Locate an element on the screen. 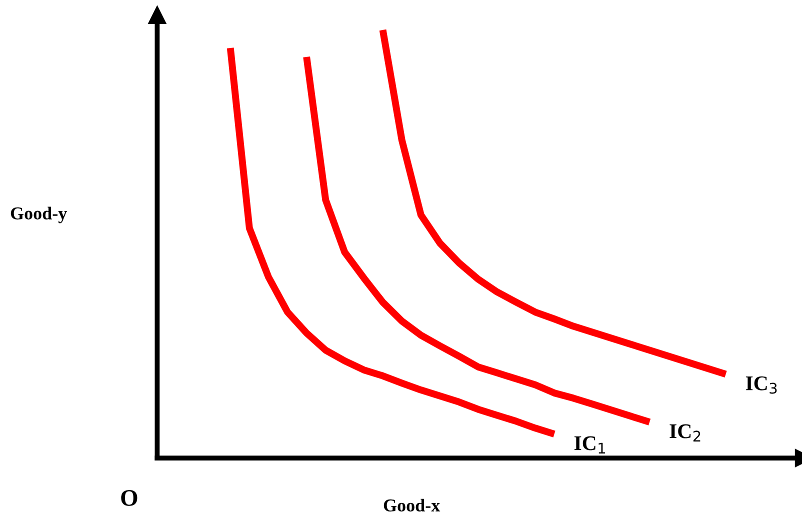 The image size is (802, 517). x-axis-title: Good-x is located at coordinates (412, 505).